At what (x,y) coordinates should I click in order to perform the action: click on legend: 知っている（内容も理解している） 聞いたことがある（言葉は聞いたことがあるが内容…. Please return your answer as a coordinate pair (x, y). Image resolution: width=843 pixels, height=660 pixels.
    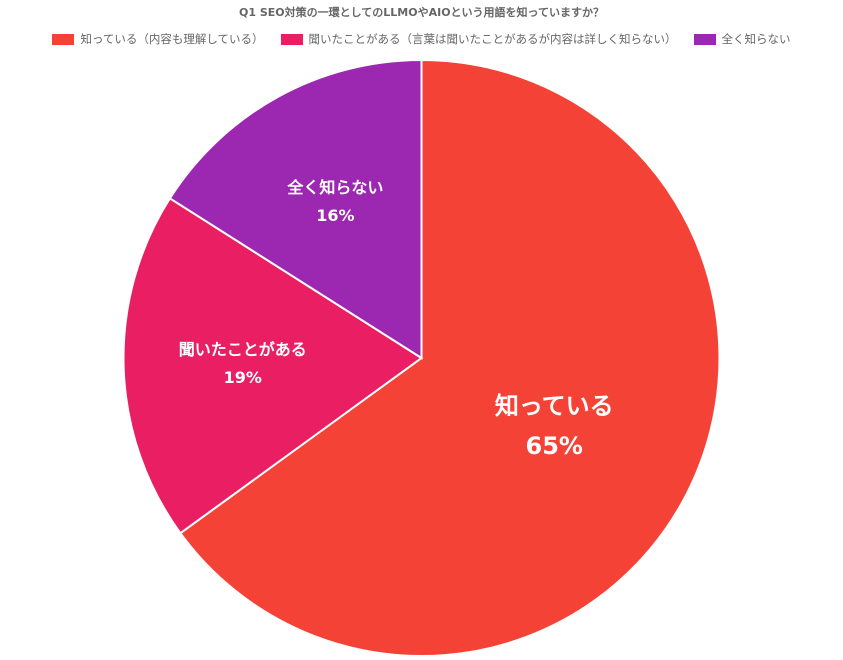
    Looking at the image, I should click on (421, 39).